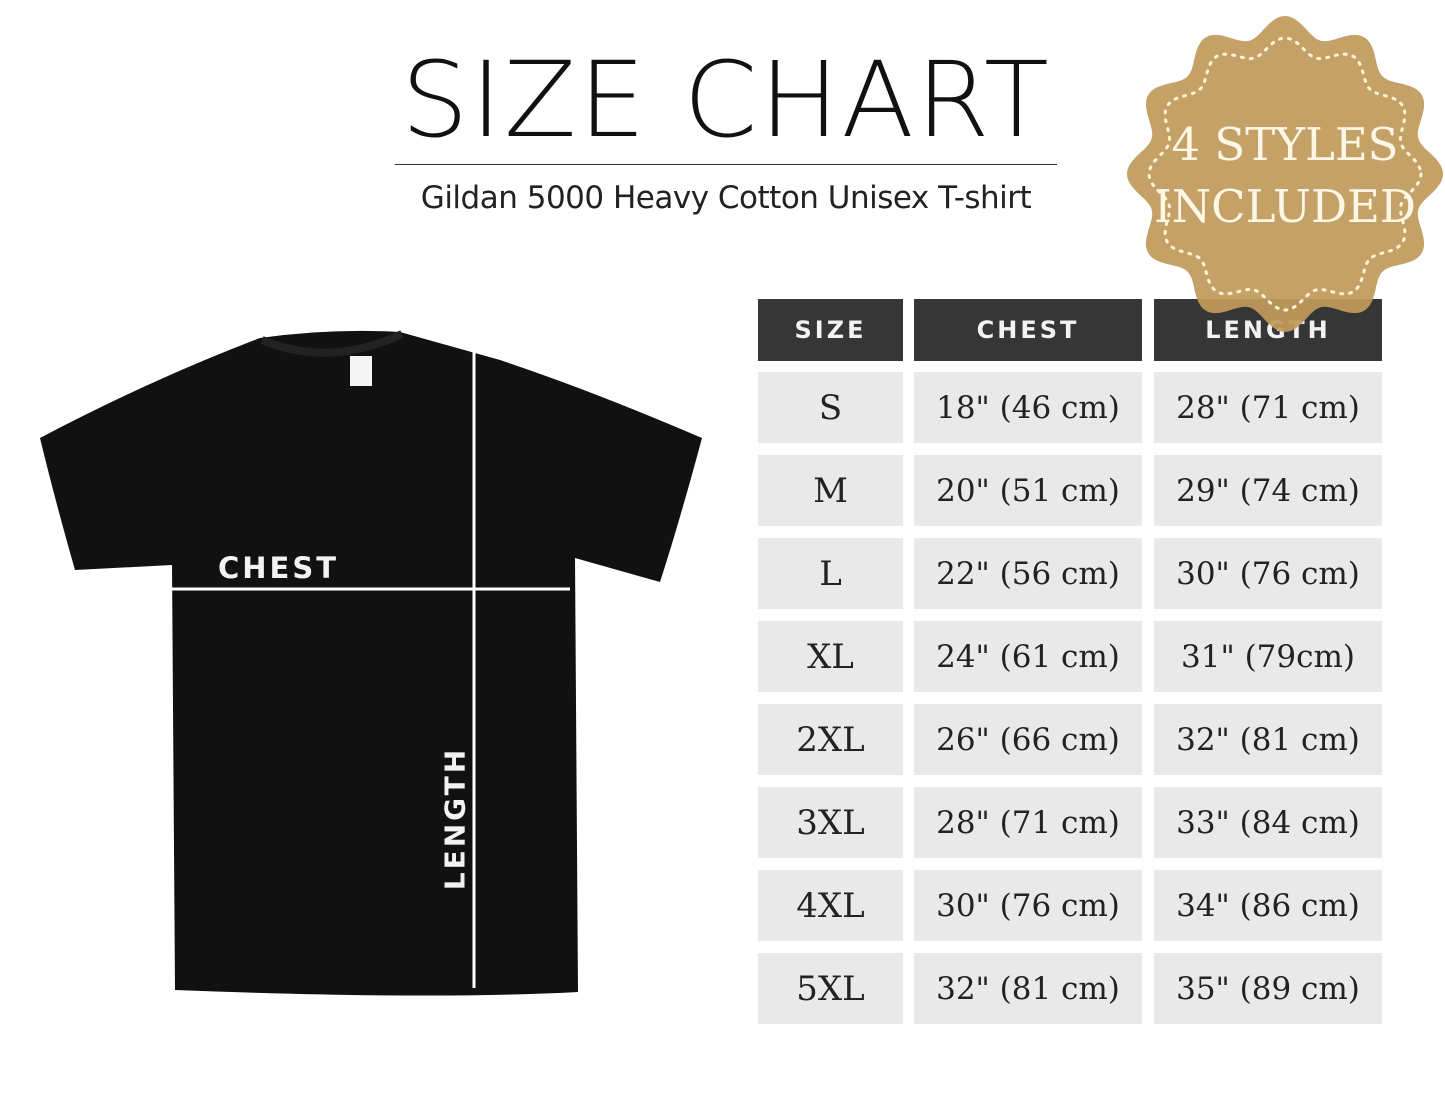 The image size is (1445, 1117). What do you see at coordinates (830, 988) in the screenshot?
I see `cell-size: 5XL` at bounding box center [830, 988].